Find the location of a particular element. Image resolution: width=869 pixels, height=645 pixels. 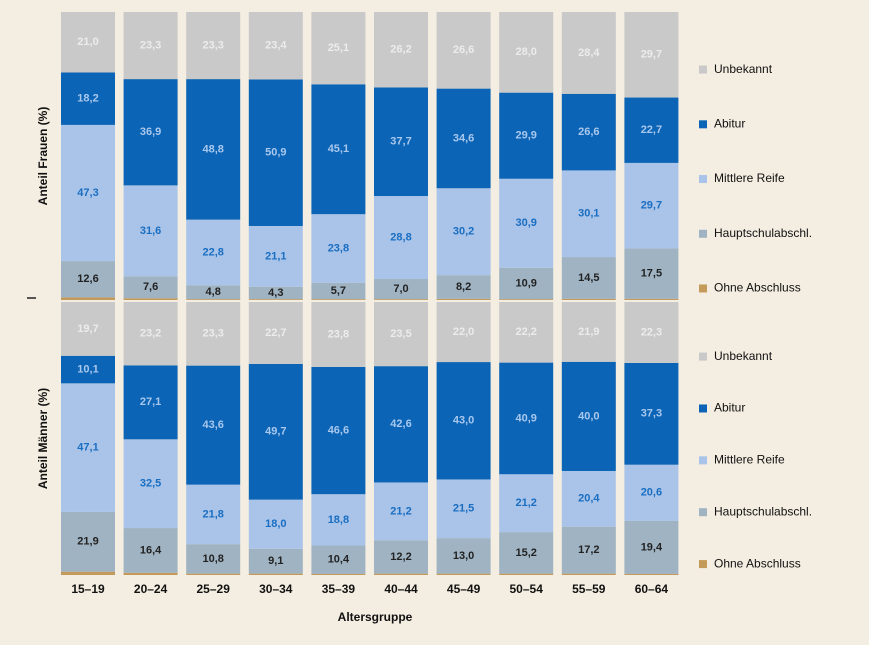

x-tick-label: 15–19 is located at coordinates (88, 589).